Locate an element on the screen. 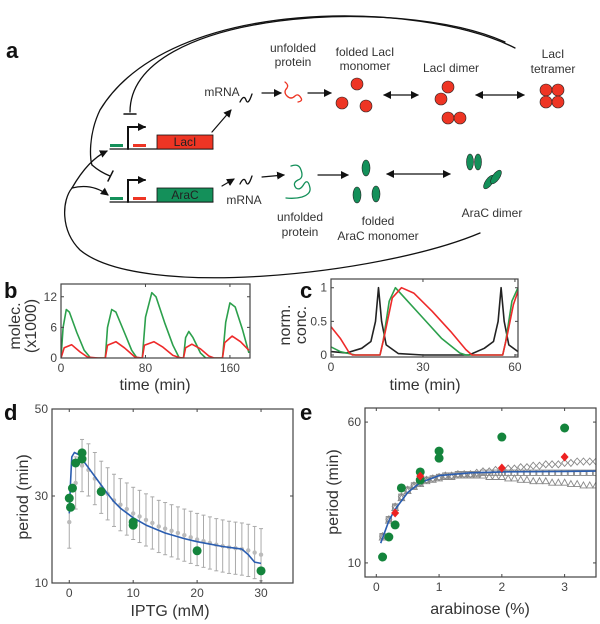 This screenshot has height=624, width=600. laci-mrna-icon is located at coordinates (246, 98).